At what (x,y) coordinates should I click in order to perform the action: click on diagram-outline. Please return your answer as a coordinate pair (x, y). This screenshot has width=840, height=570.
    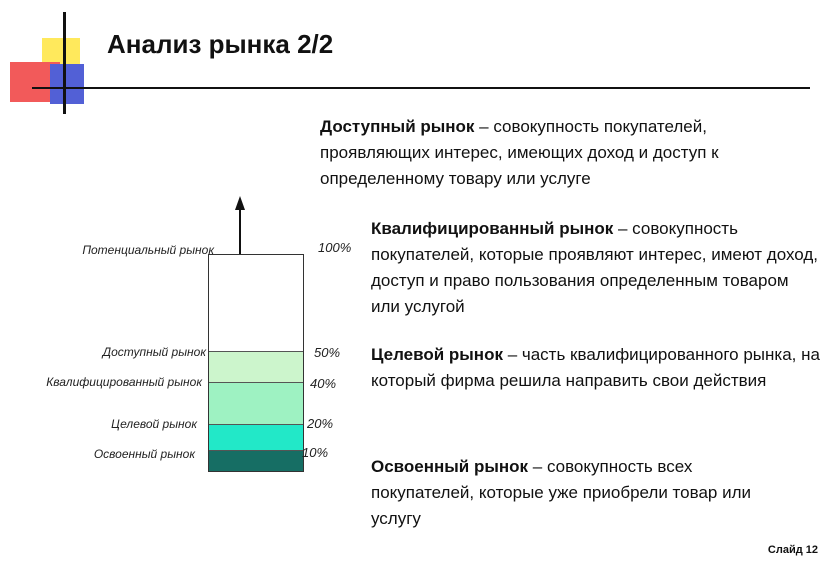
    Looking at the image, I should click on (256, 363).